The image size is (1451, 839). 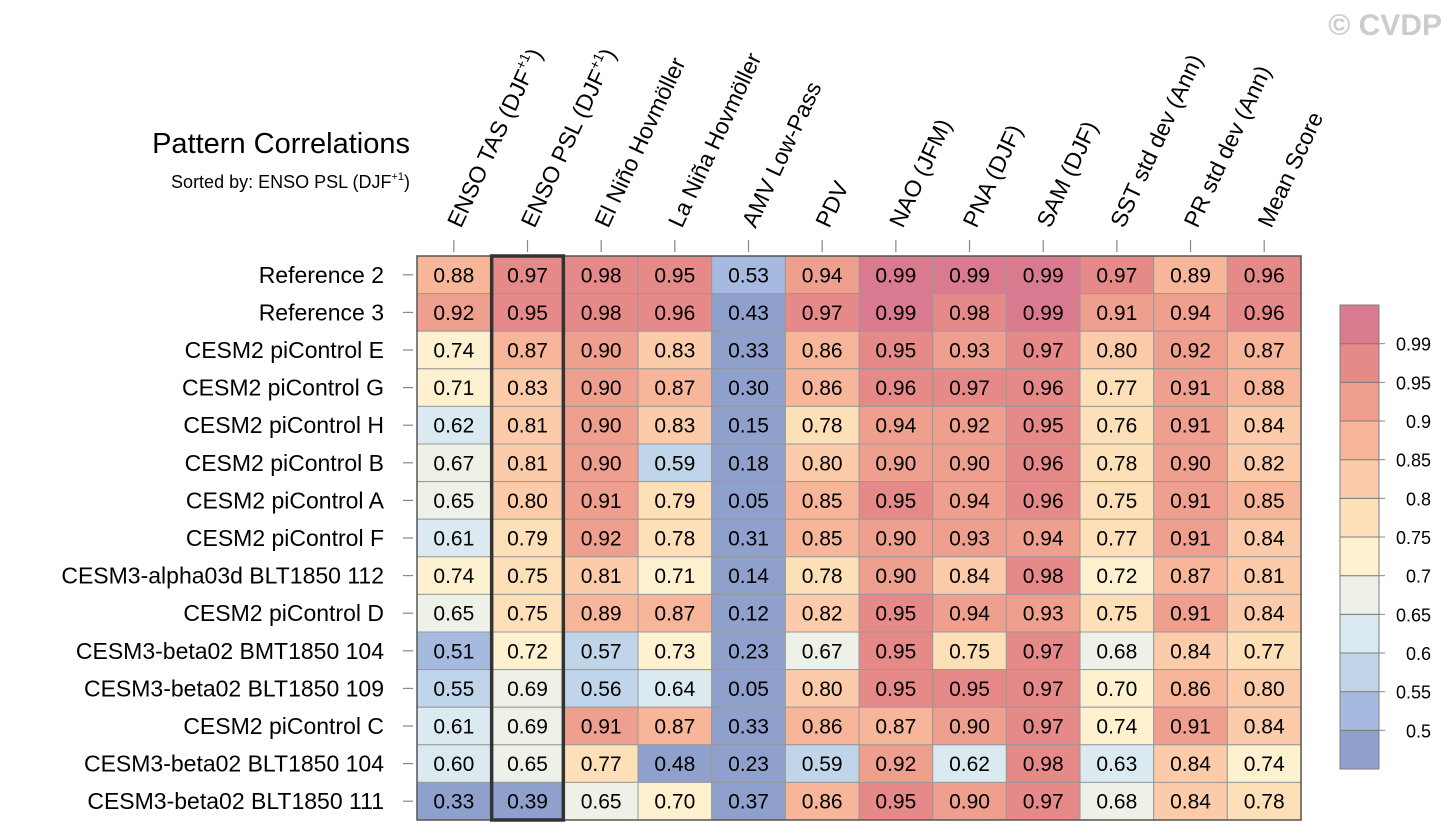 I want to click on cell-value-label: 0.81, so click(x=601, y=576).